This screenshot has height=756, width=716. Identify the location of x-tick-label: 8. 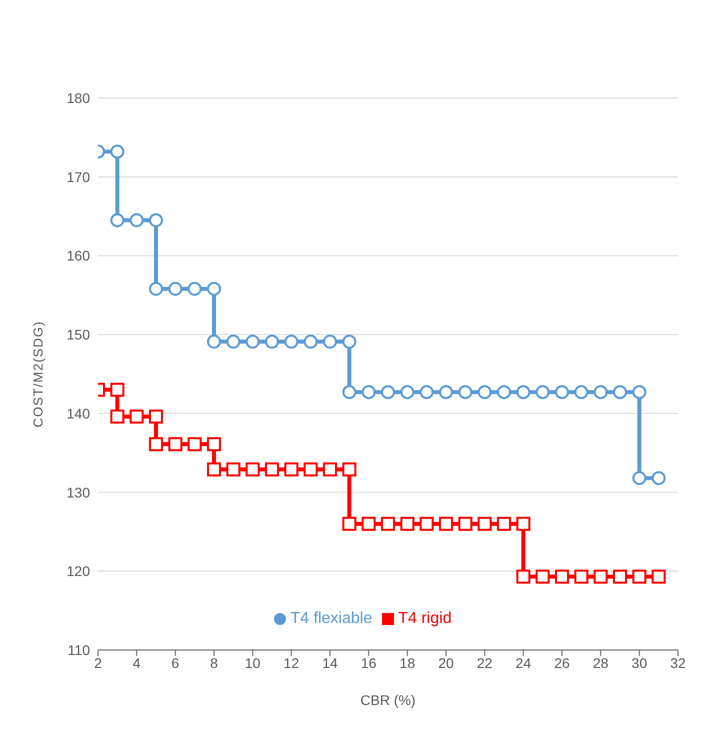
(214, 662).